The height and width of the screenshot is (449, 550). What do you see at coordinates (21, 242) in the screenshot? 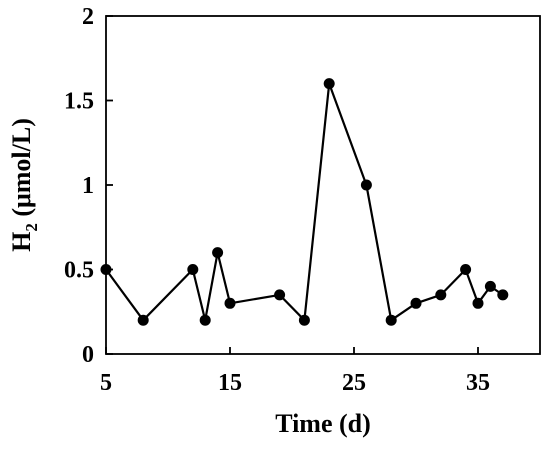
I see `y-axis-title-main: H` at bounding box center [21, 242].